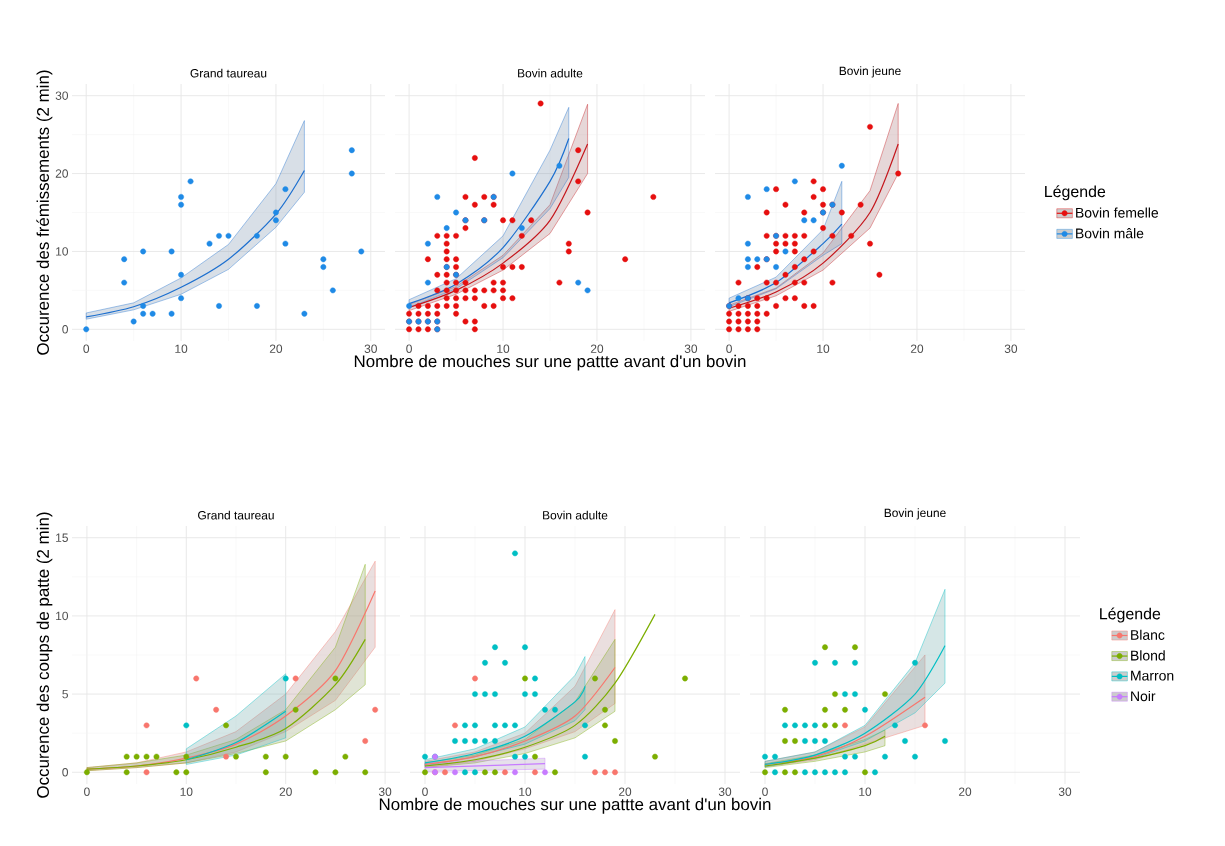 The width and height of the screenshot is (1225, 846). Describe the element at coordinates (550, 362) in the screenshot. I see `x-axis-title: Nombre de mouches sur une pattte avant d'un bovin` at that location.